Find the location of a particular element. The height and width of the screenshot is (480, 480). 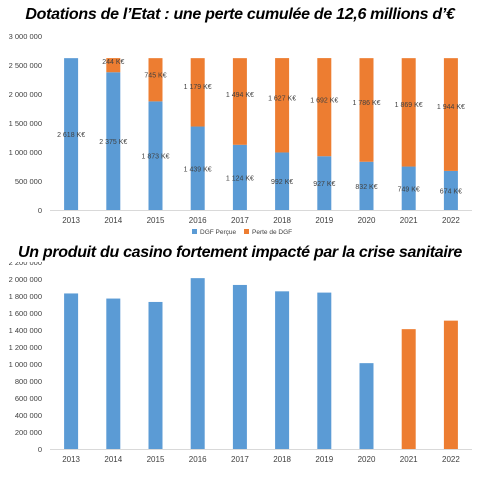

bar-casino-2014 is located at coordinates (113, 373).